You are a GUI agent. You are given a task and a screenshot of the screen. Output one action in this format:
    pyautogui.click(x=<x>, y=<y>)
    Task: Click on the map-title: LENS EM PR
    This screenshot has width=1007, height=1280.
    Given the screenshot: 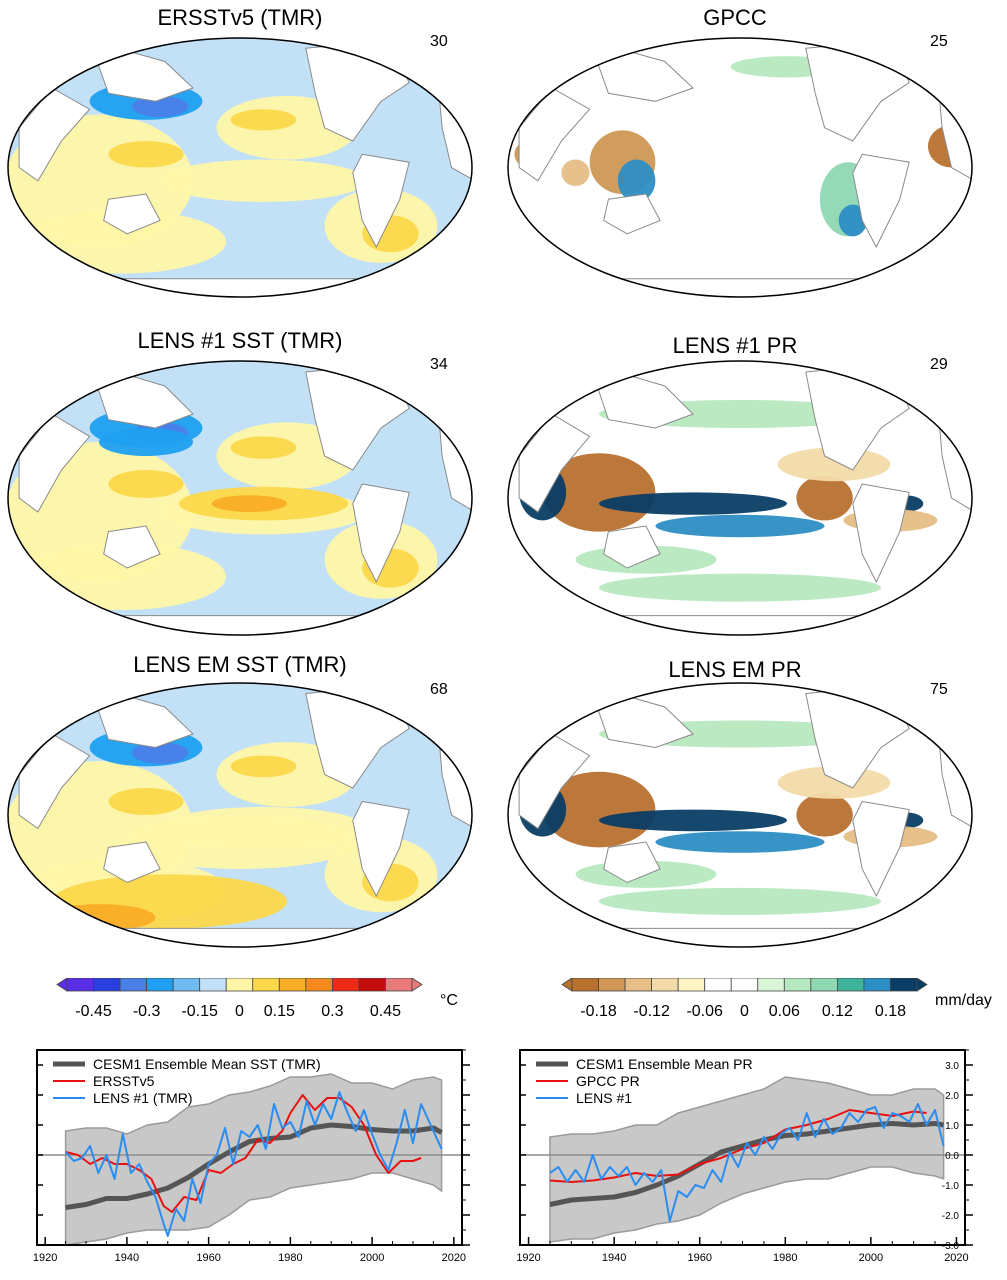 What is the action you would take?
    pyautogui.click(x=735, y=669)
    